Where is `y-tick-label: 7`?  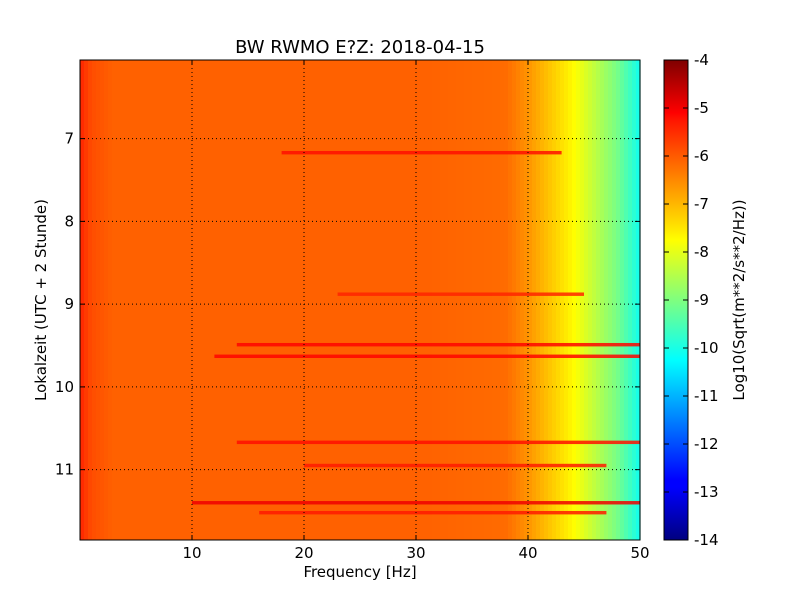 y-tick-label: 7 is located at coordinates (69, 139).